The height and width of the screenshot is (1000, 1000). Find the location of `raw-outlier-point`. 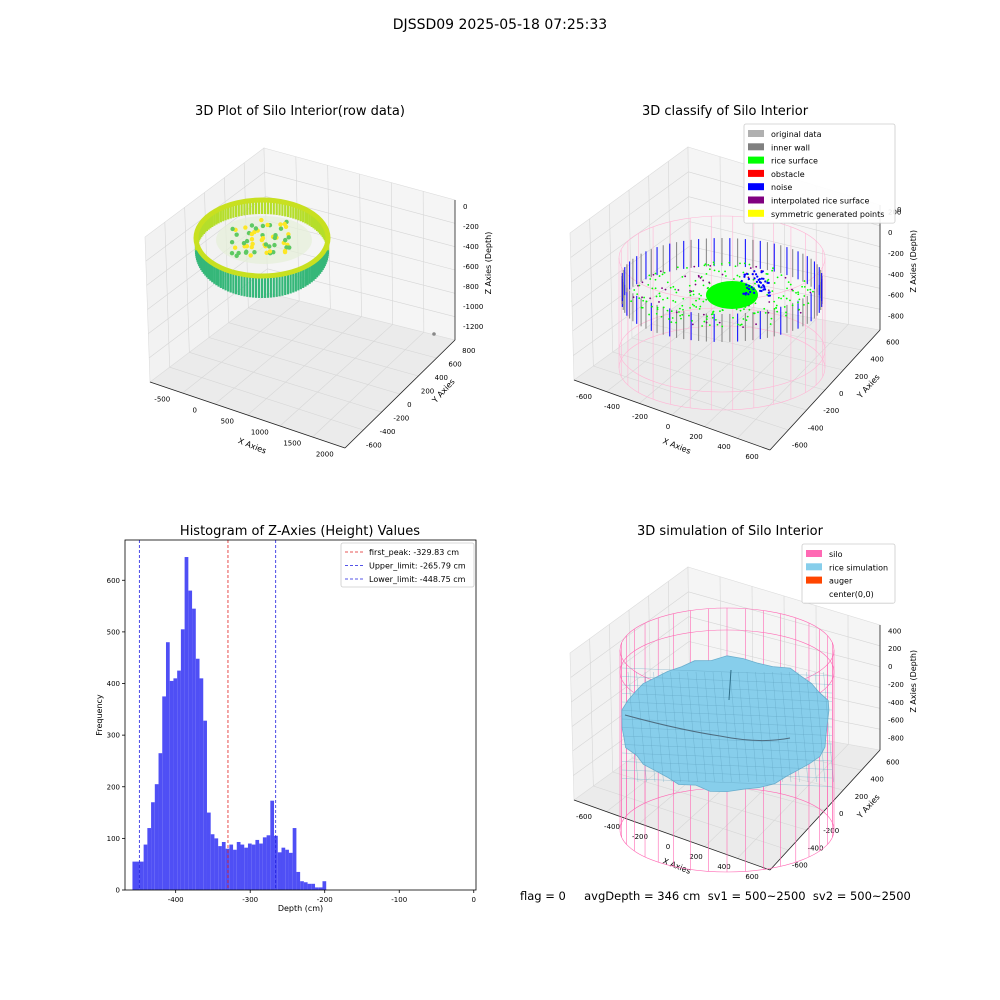

raw-outlier-point is located at coordinates (434, 334).